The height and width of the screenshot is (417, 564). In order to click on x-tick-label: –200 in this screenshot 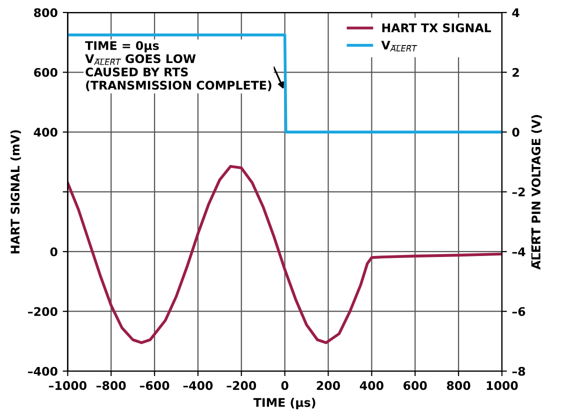, I will do `click(241, 385)`.